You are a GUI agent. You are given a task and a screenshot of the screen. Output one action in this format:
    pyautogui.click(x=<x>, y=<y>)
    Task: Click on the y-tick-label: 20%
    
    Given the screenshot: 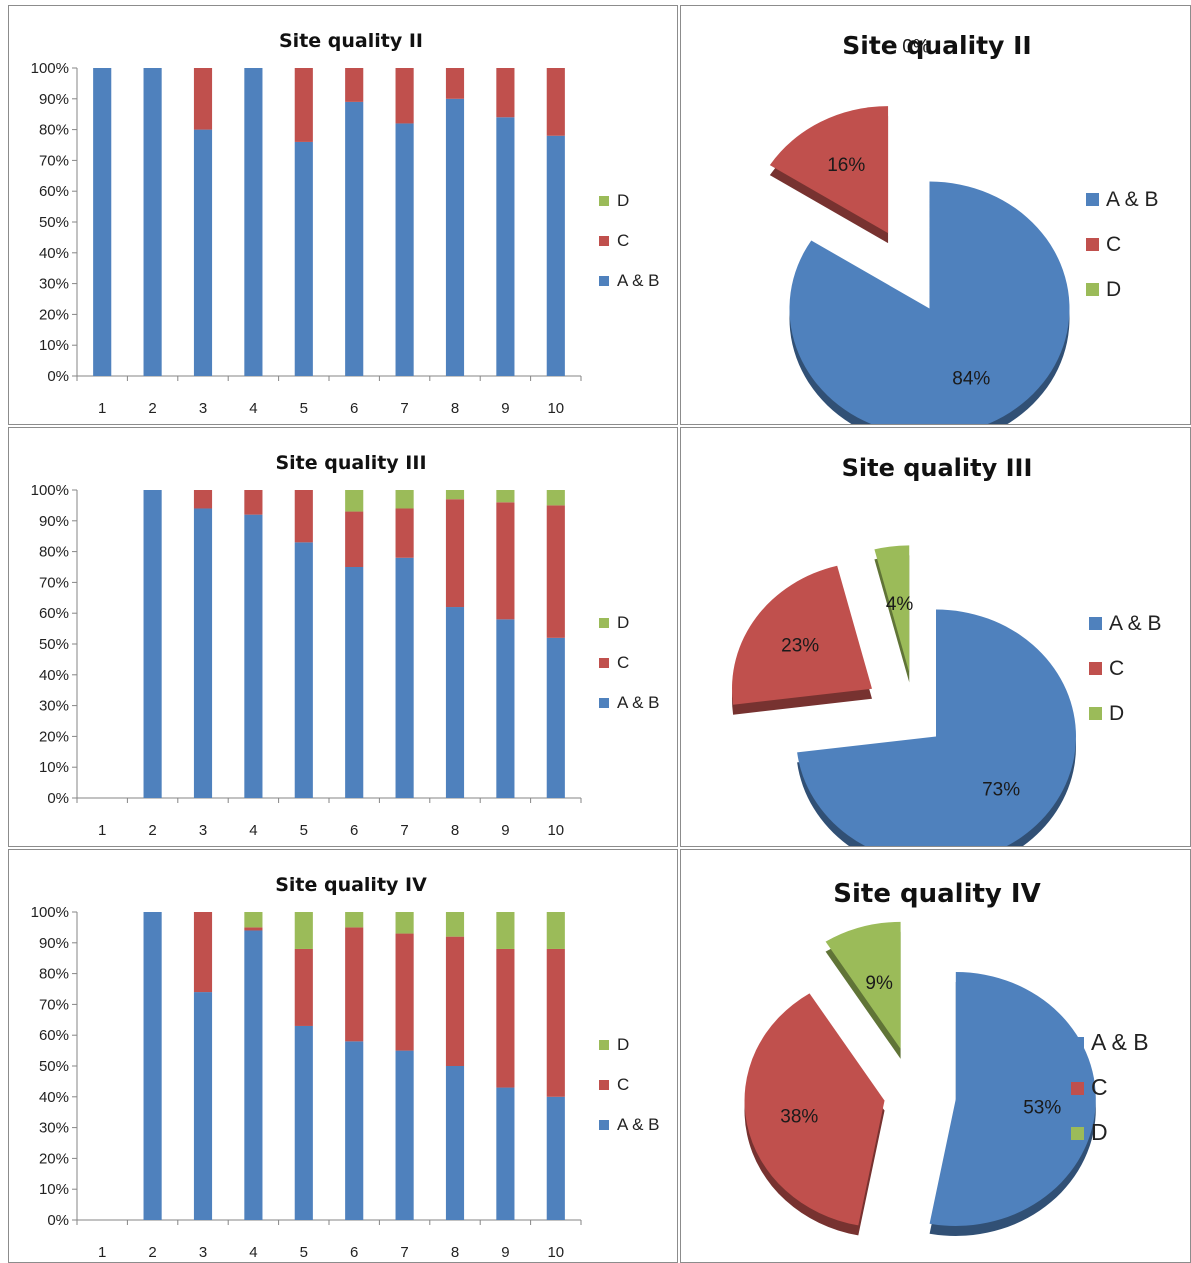 What is the action you would take?
    pyautogui.click(x=54, y=736)
    